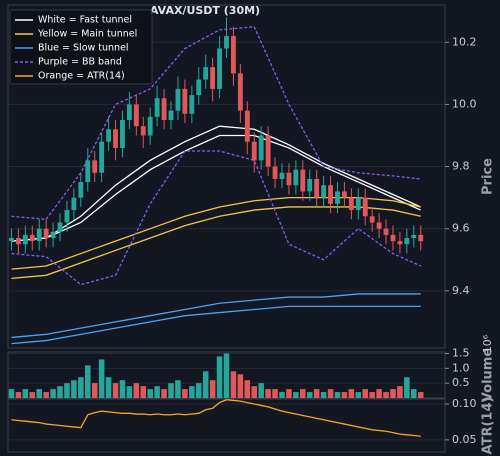 The image size is (500, 456). What do you see at coordinates (461, 228) in the screenshot?
I see `y-tick-label: 9.6` at bounding box center [461, 228].